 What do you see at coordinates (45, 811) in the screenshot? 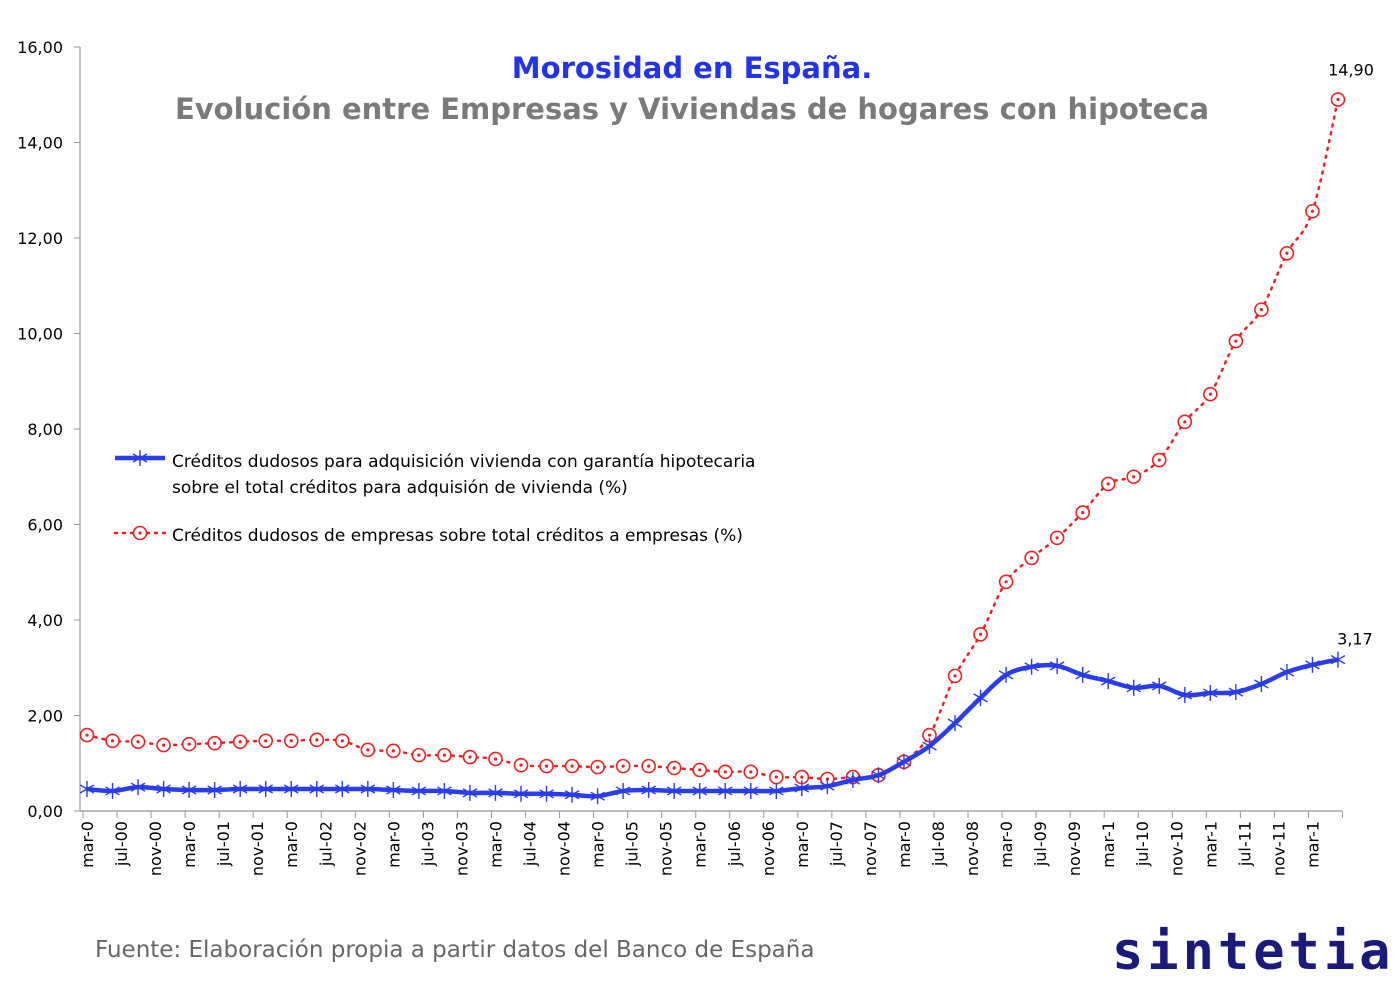
I see `y-tick-label: 0,00` at bounding box center [45, 811].